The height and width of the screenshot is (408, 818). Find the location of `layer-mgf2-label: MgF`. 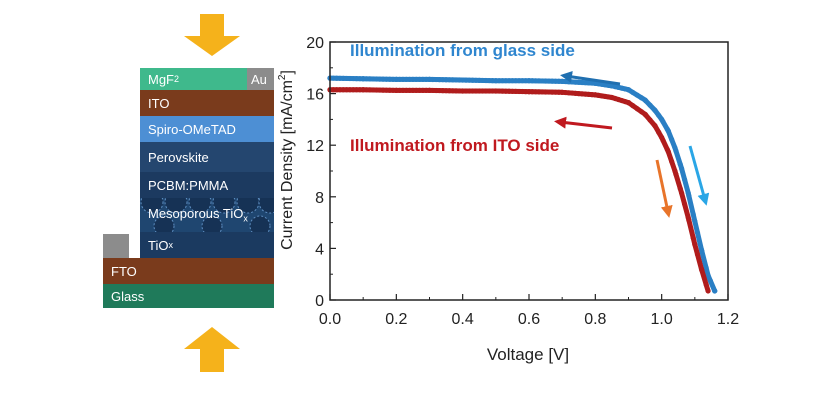

layer-mgf2-label: MgF is located at coordinates (161, 79).